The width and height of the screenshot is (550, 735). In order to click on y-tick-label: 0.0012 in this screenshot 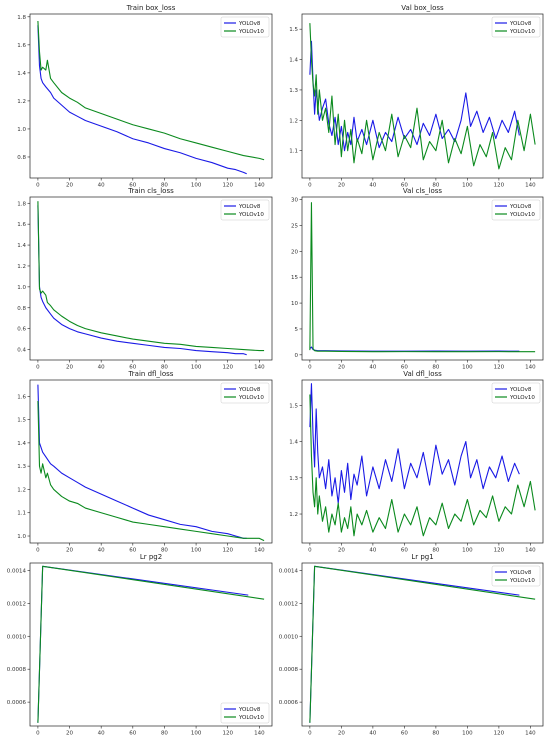, I will do `click(288, 604)`.